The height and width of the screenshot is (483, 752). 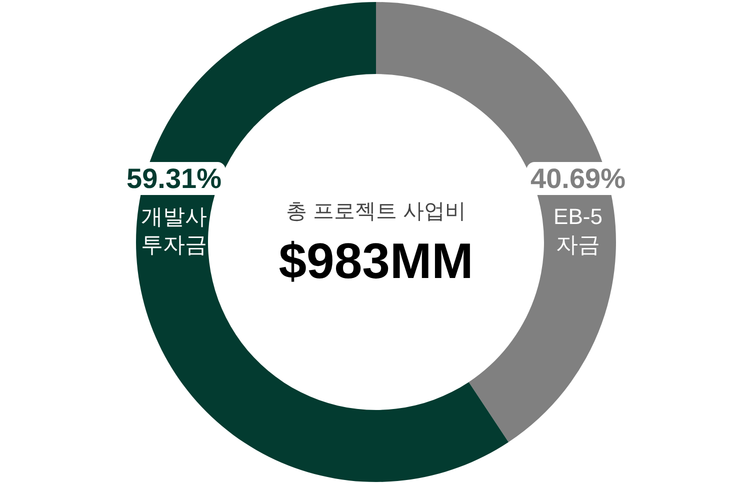 What do you see at coordinates (578, 230) in the screenshot?
I see `slice-label: EB-5 자금` at bounding box center [578, 230].